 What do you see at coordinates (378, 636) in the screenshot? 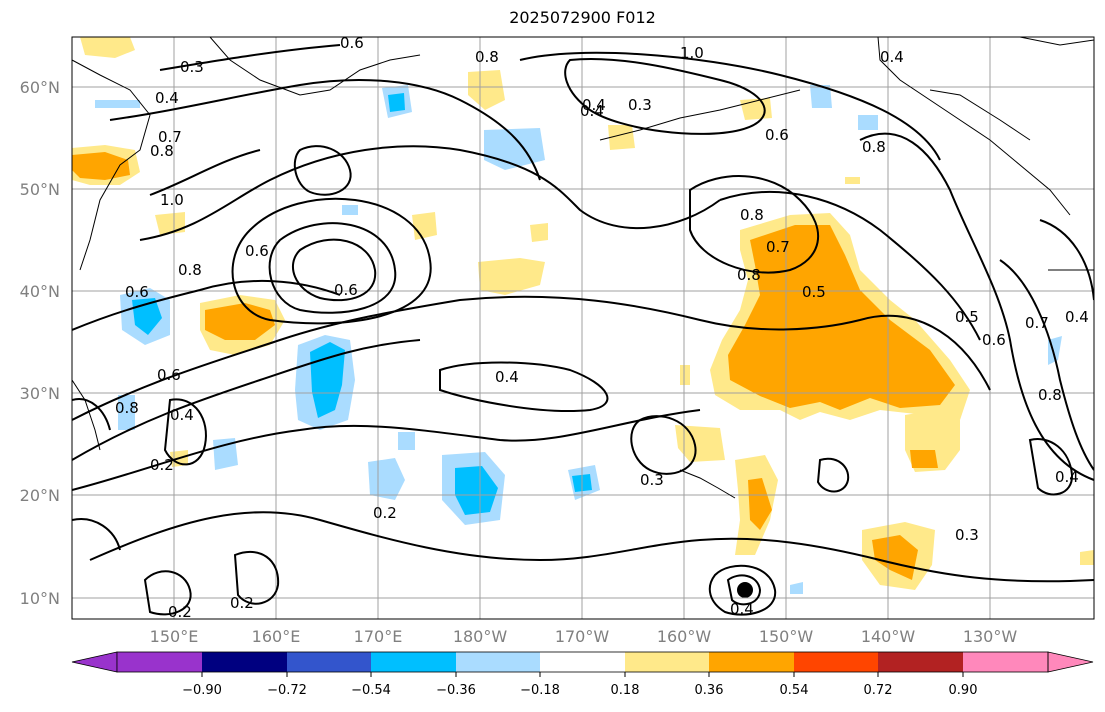
I see `lon-label: 170°E` at bounding box center [378, 636].